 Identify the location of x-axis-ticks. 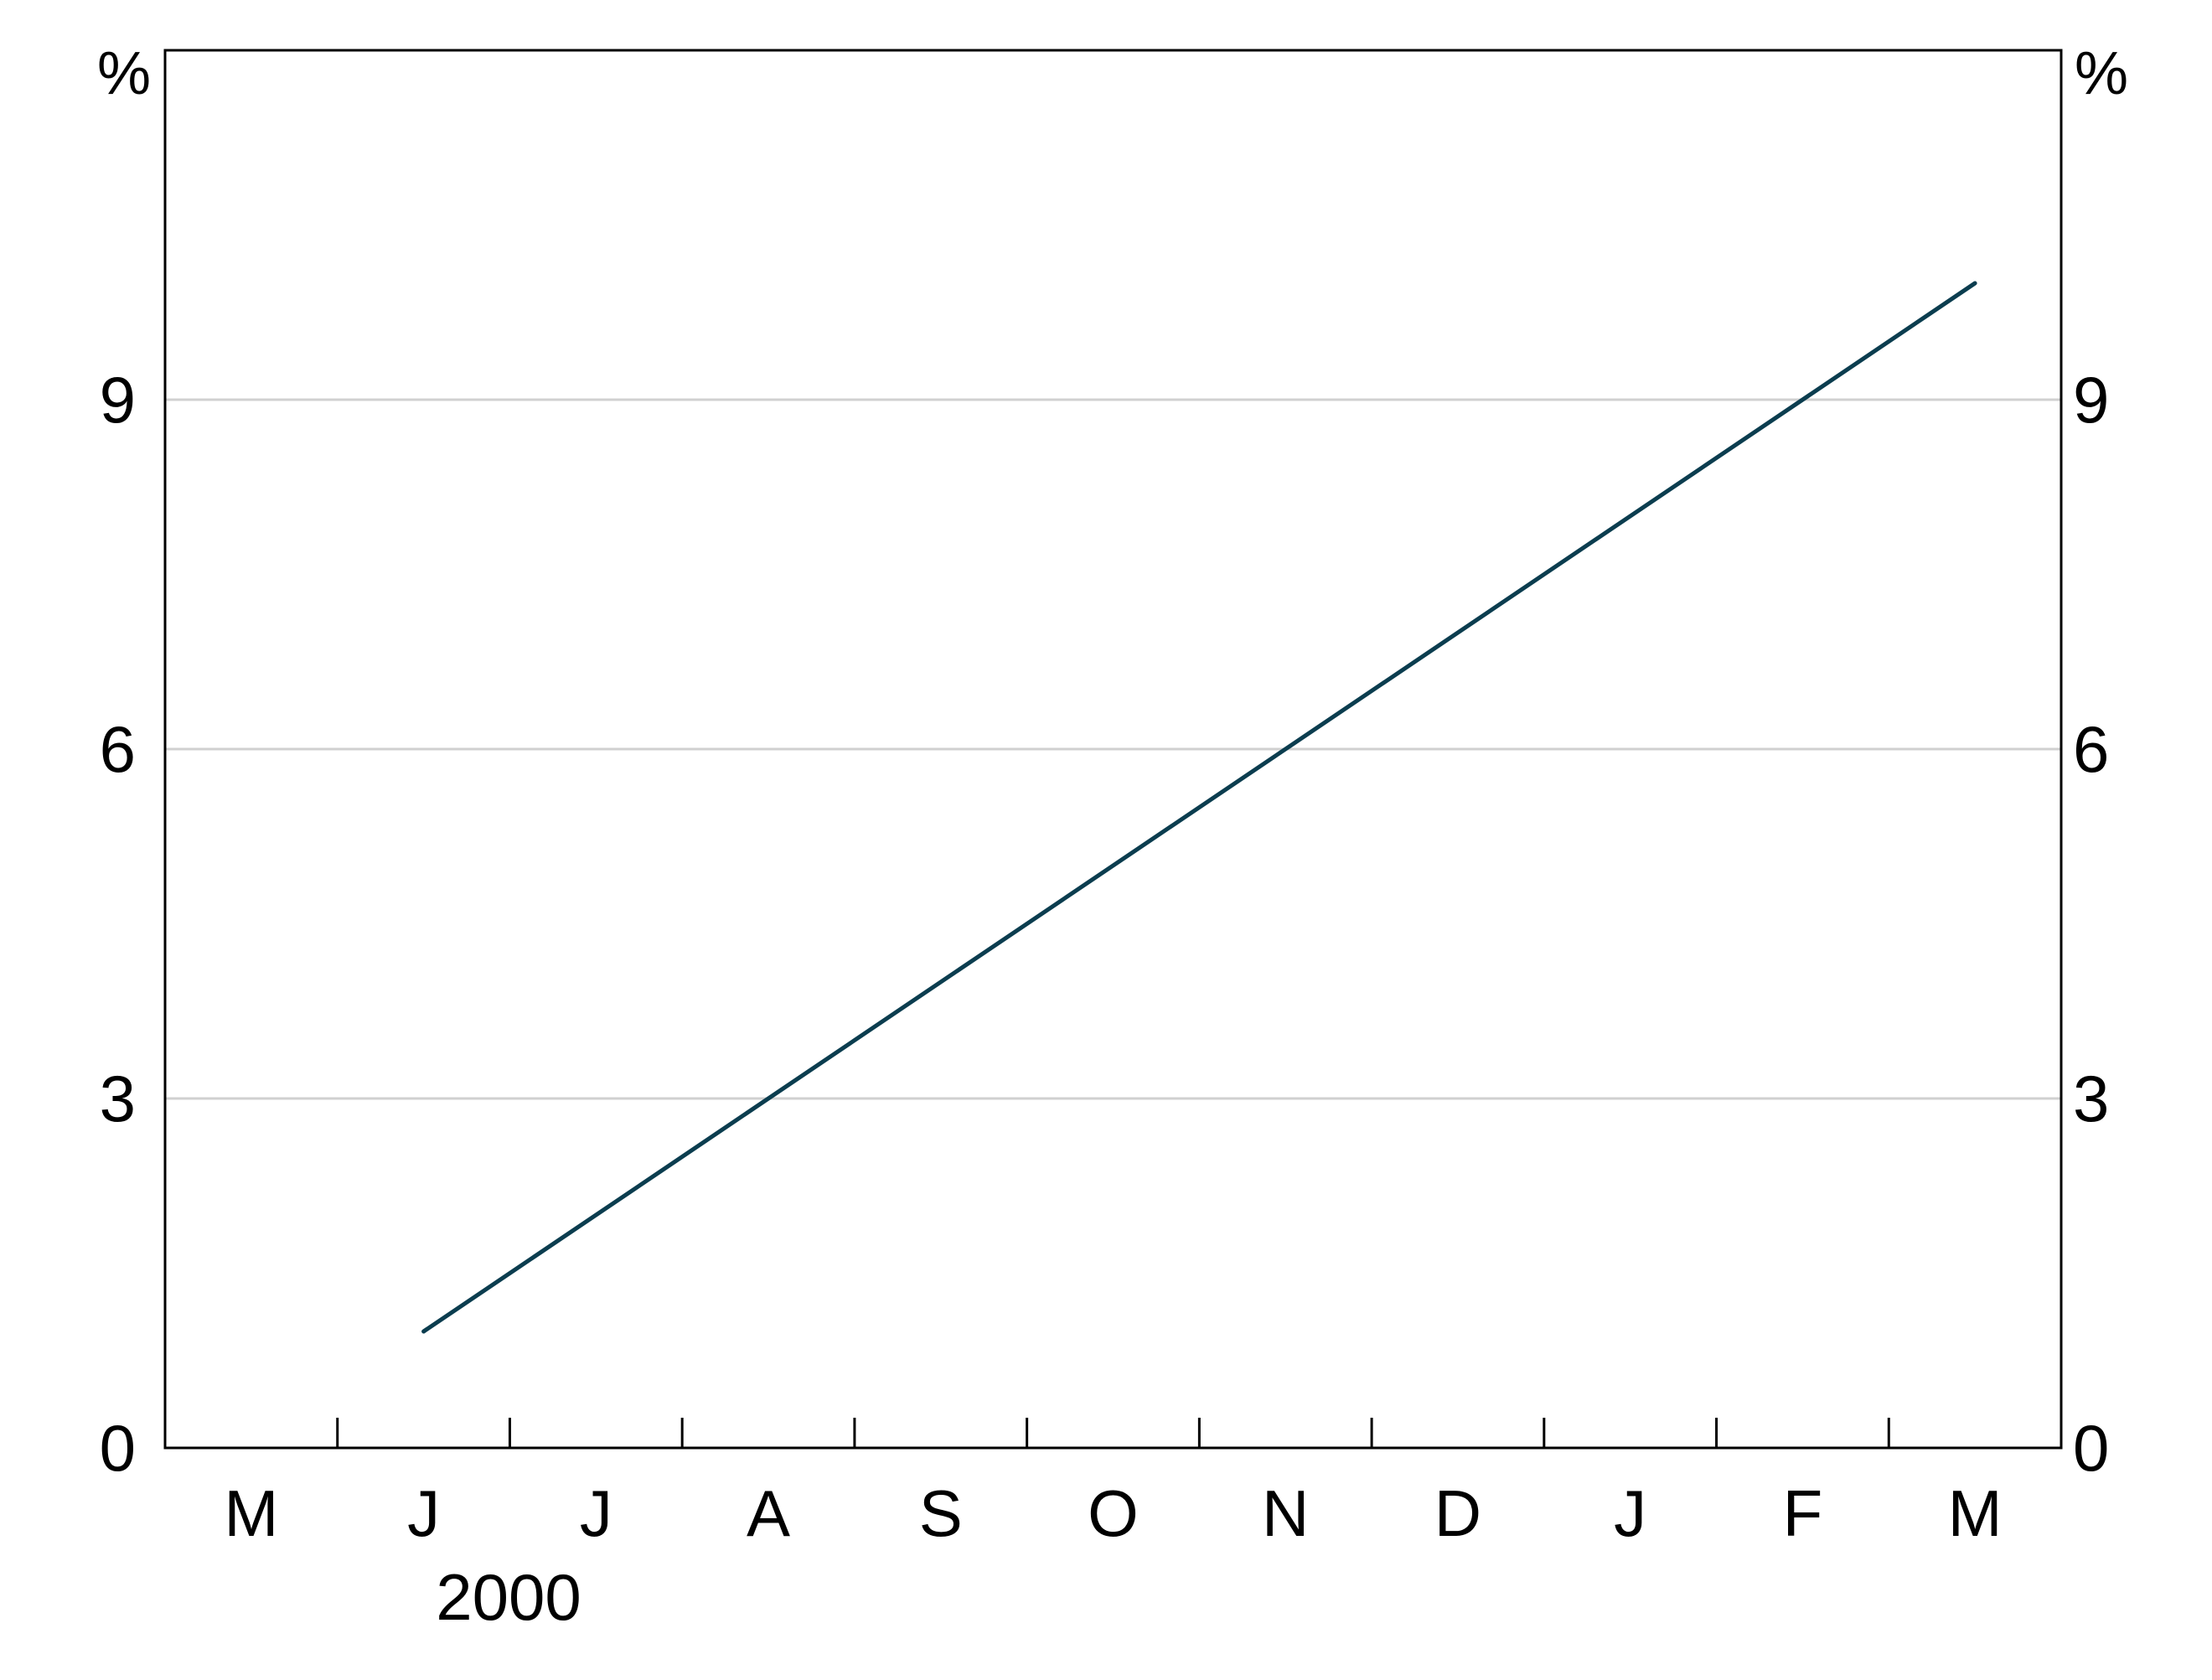
(1113, 1433).